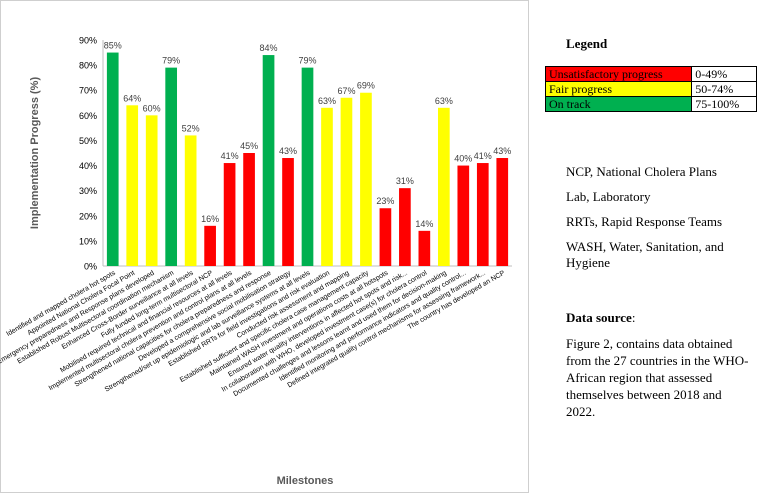 The width and height of the screenshot is (757, 503). What do you see at coordinates (88, 216) in the screenshot?
I see `y-tick-label: 20%` at bounding box center [88, 216].